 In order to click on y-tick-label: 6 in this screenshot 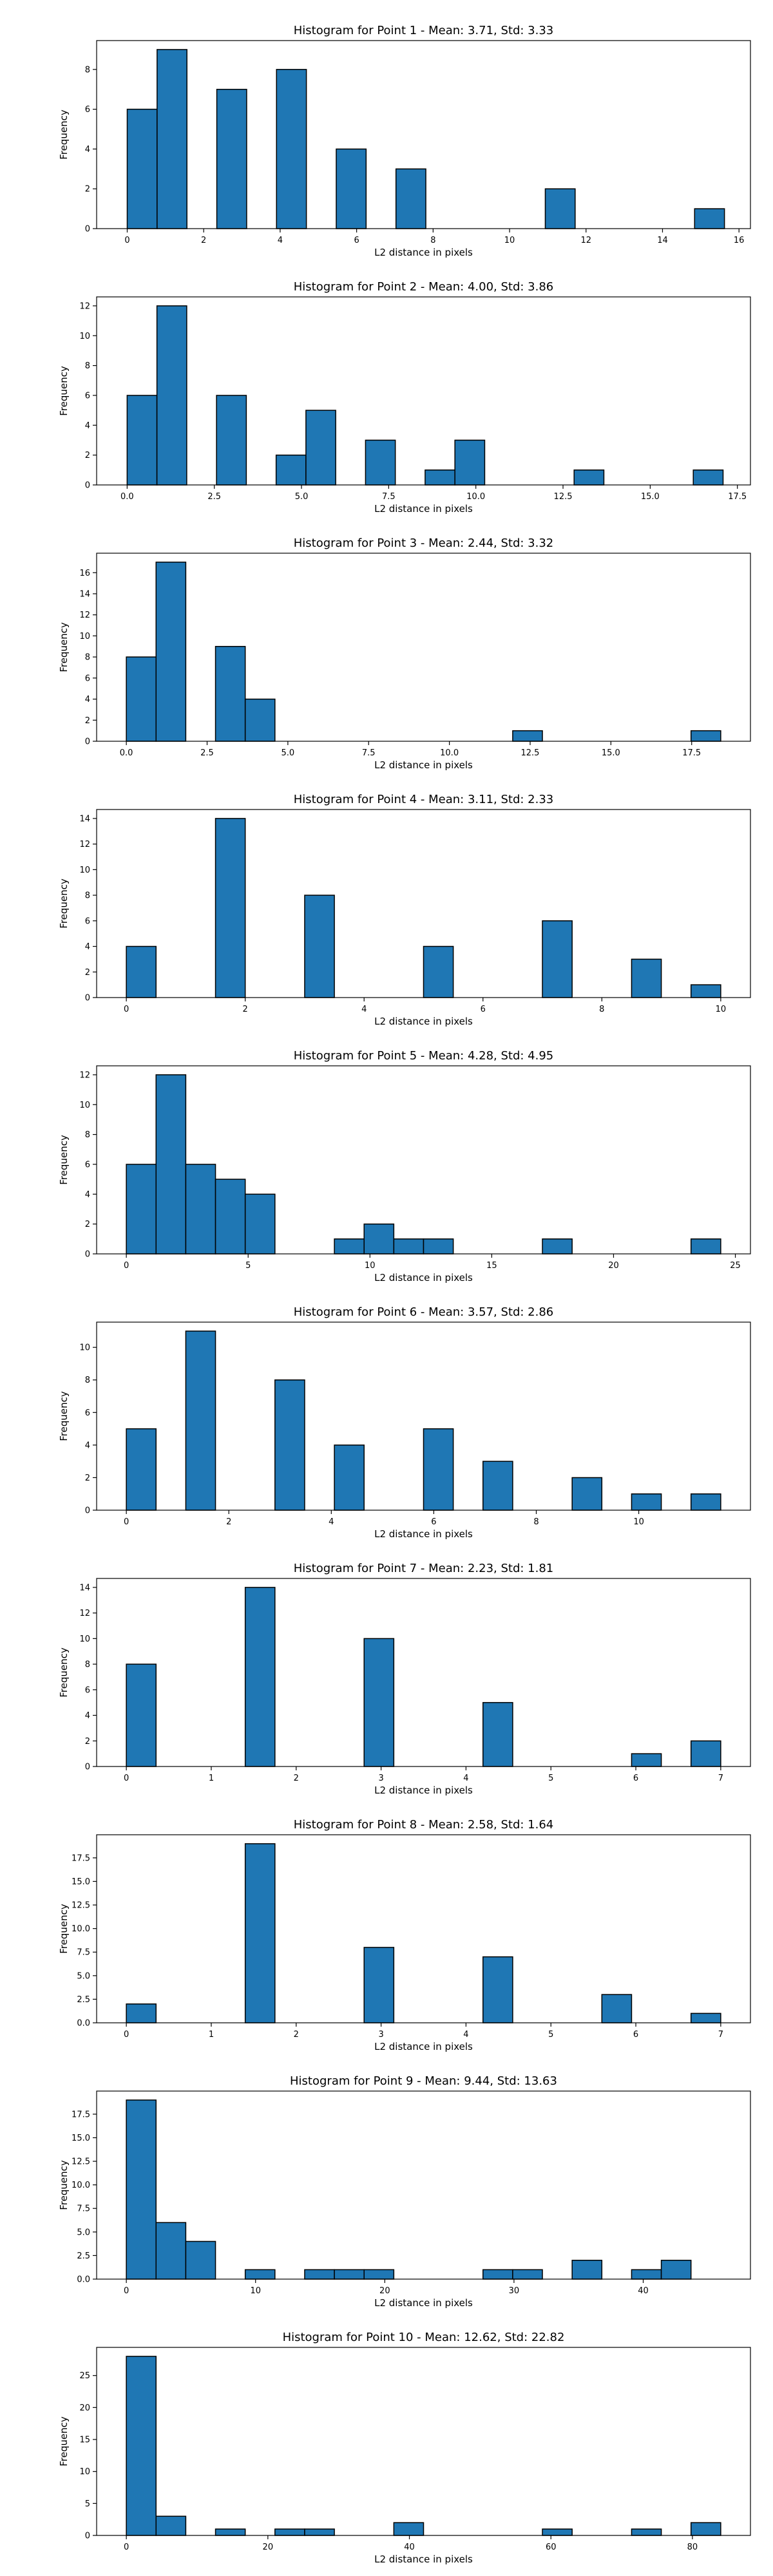, I will do `click(87, 679)`.